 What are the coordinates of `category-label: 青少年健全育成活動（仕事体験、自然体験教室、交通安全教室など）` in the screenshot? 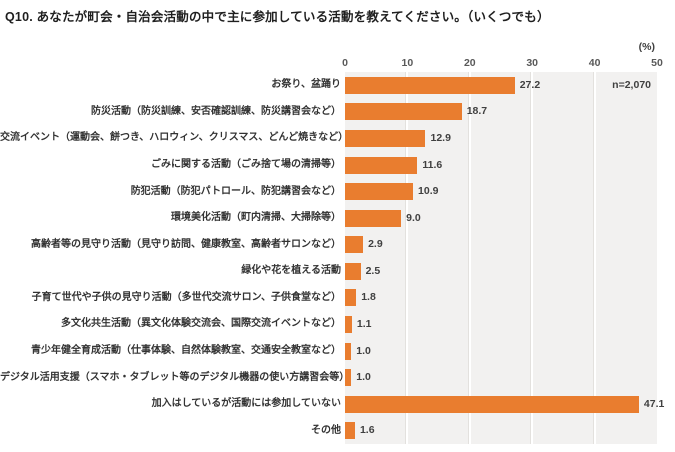 It's located at (186, 350).